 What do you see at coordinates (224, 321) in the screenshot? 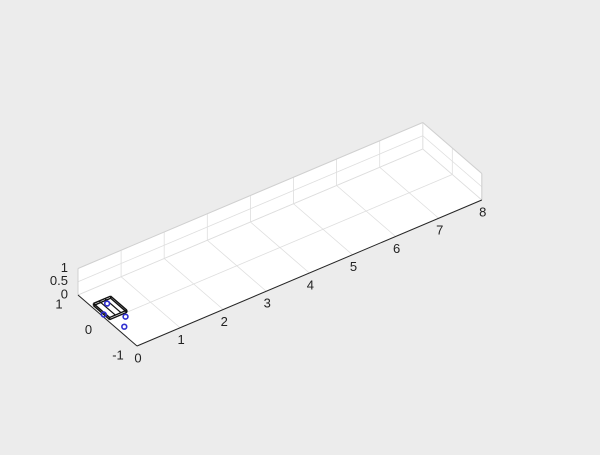
I see `x-tick-label: 2` at bounding box center [224, 321].